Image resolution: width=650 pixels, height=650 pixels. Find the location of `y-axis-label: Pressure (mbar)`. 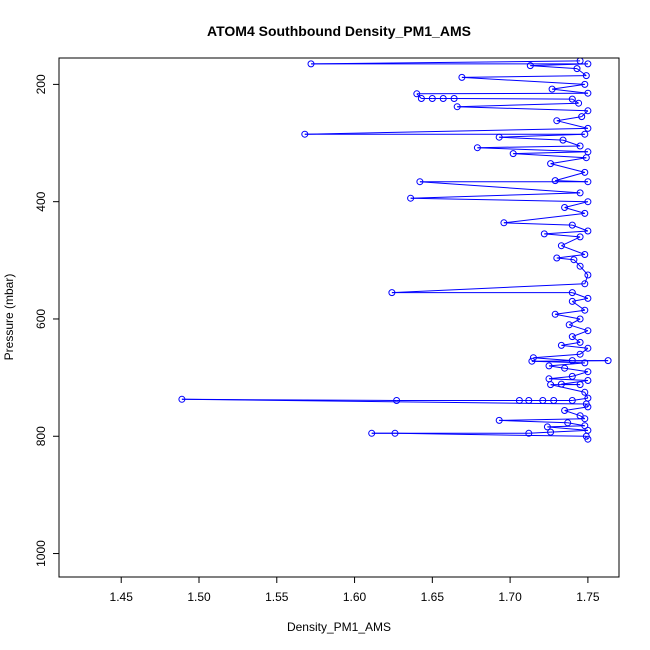

y-axis-label: Pressure (mbar) is located at coordinates (9, 317).